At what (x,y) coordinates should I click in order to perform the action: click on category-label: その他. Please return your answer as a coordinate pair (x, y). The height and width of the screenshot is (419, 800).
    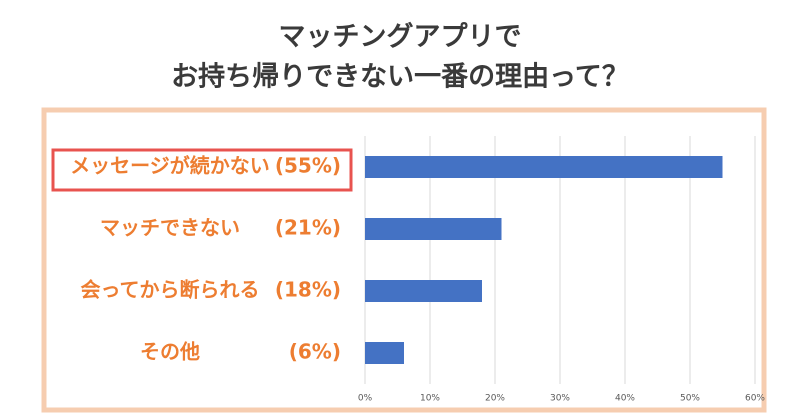
    Looking at the image, I should click on (170, 352).